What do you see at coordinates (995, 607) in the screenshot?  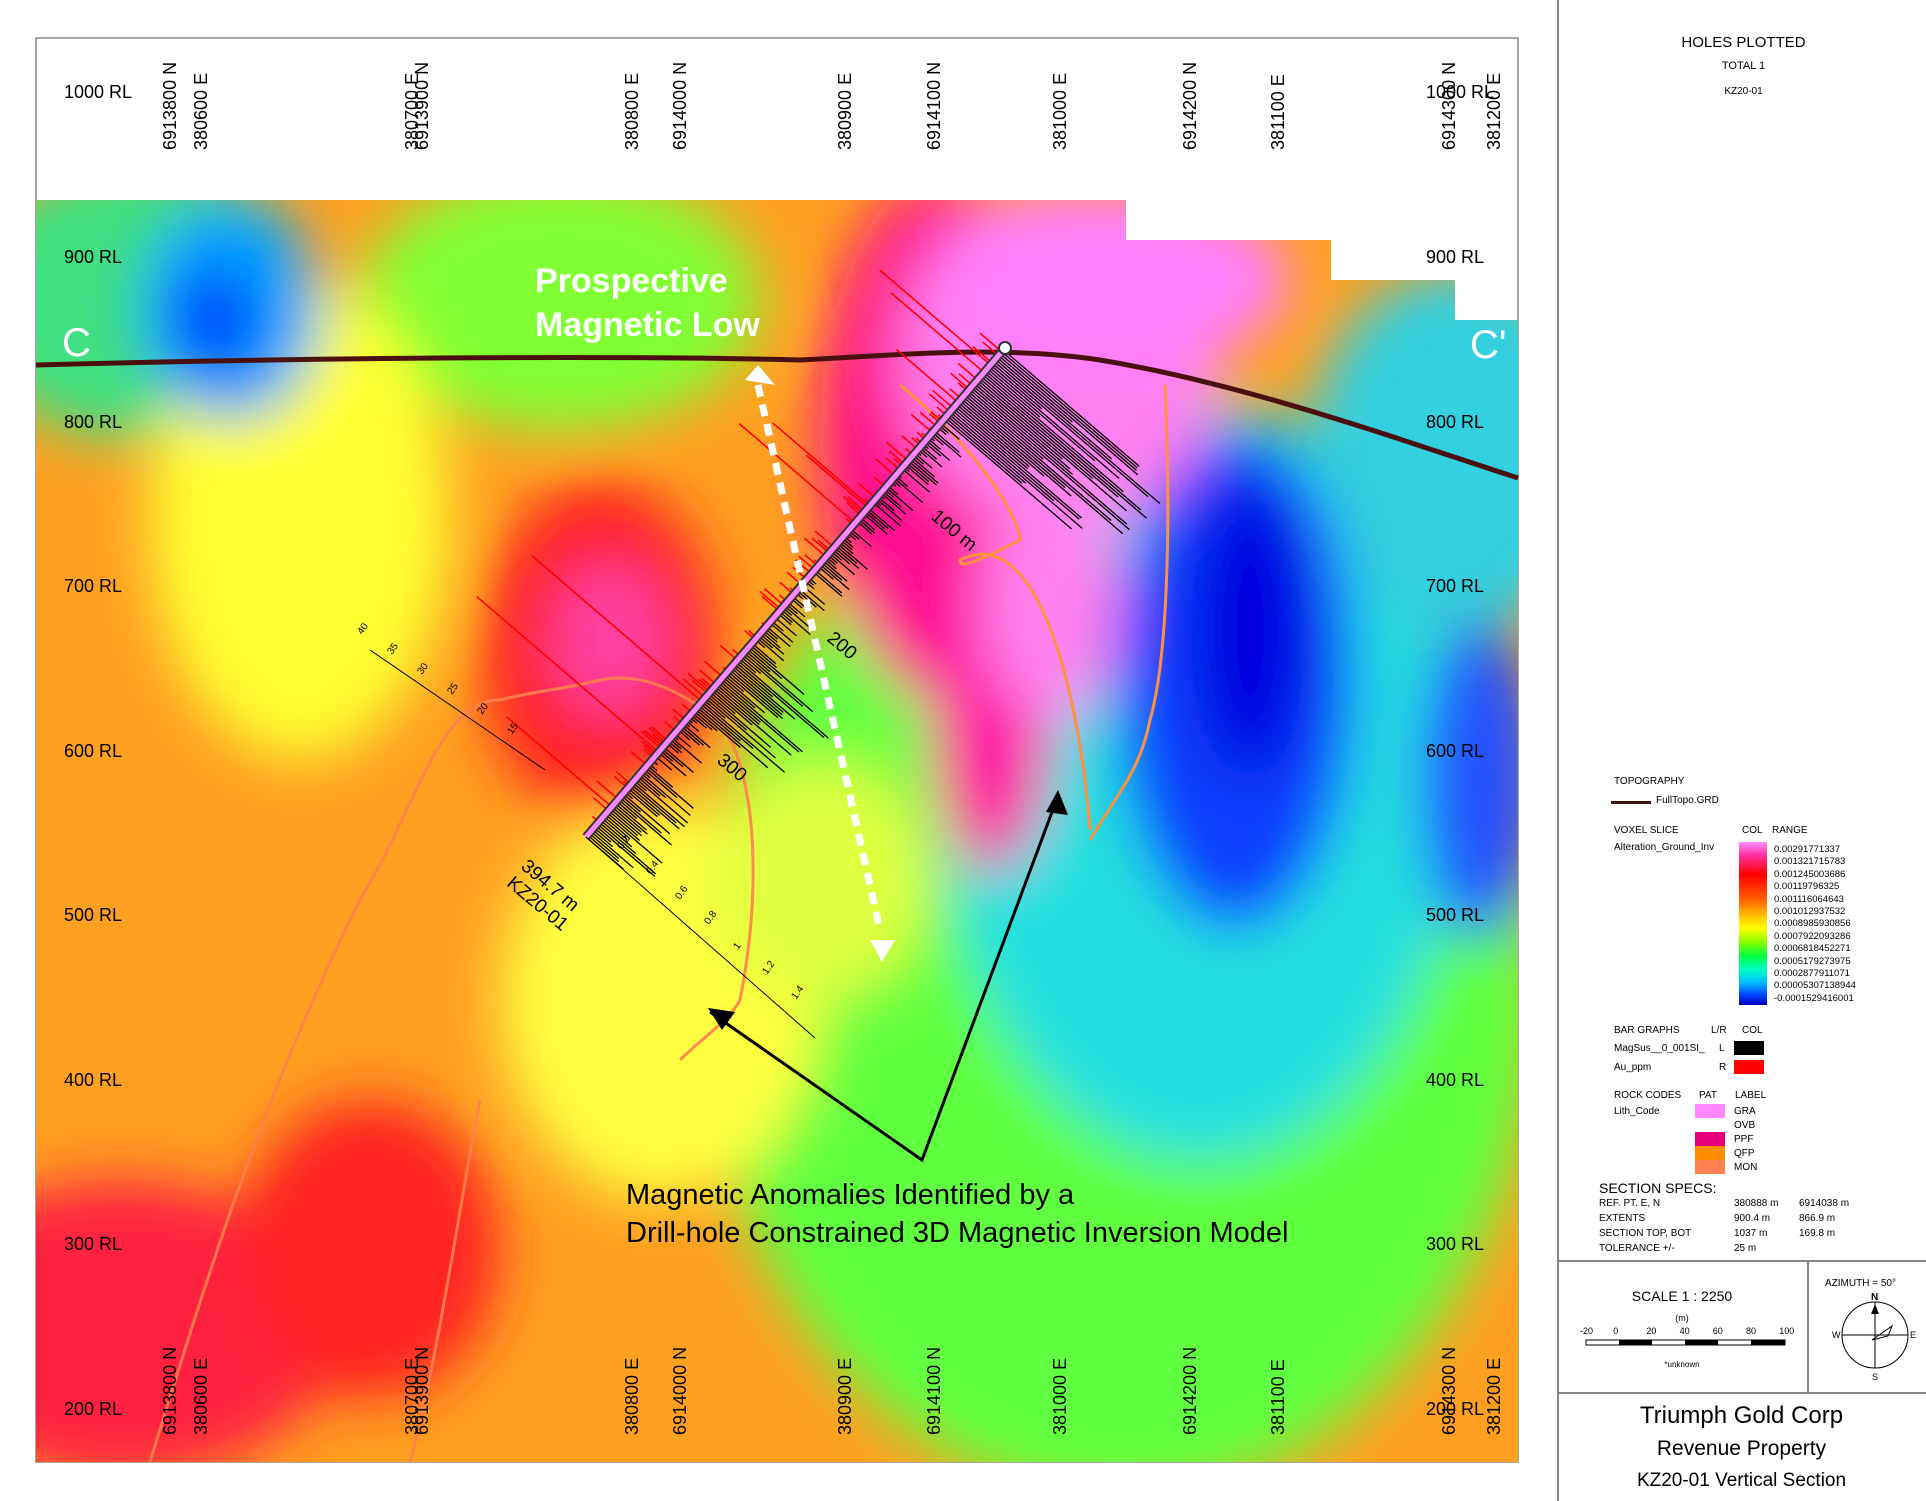 I see `geology-contact-qfp` at bounding box center [995, 607].